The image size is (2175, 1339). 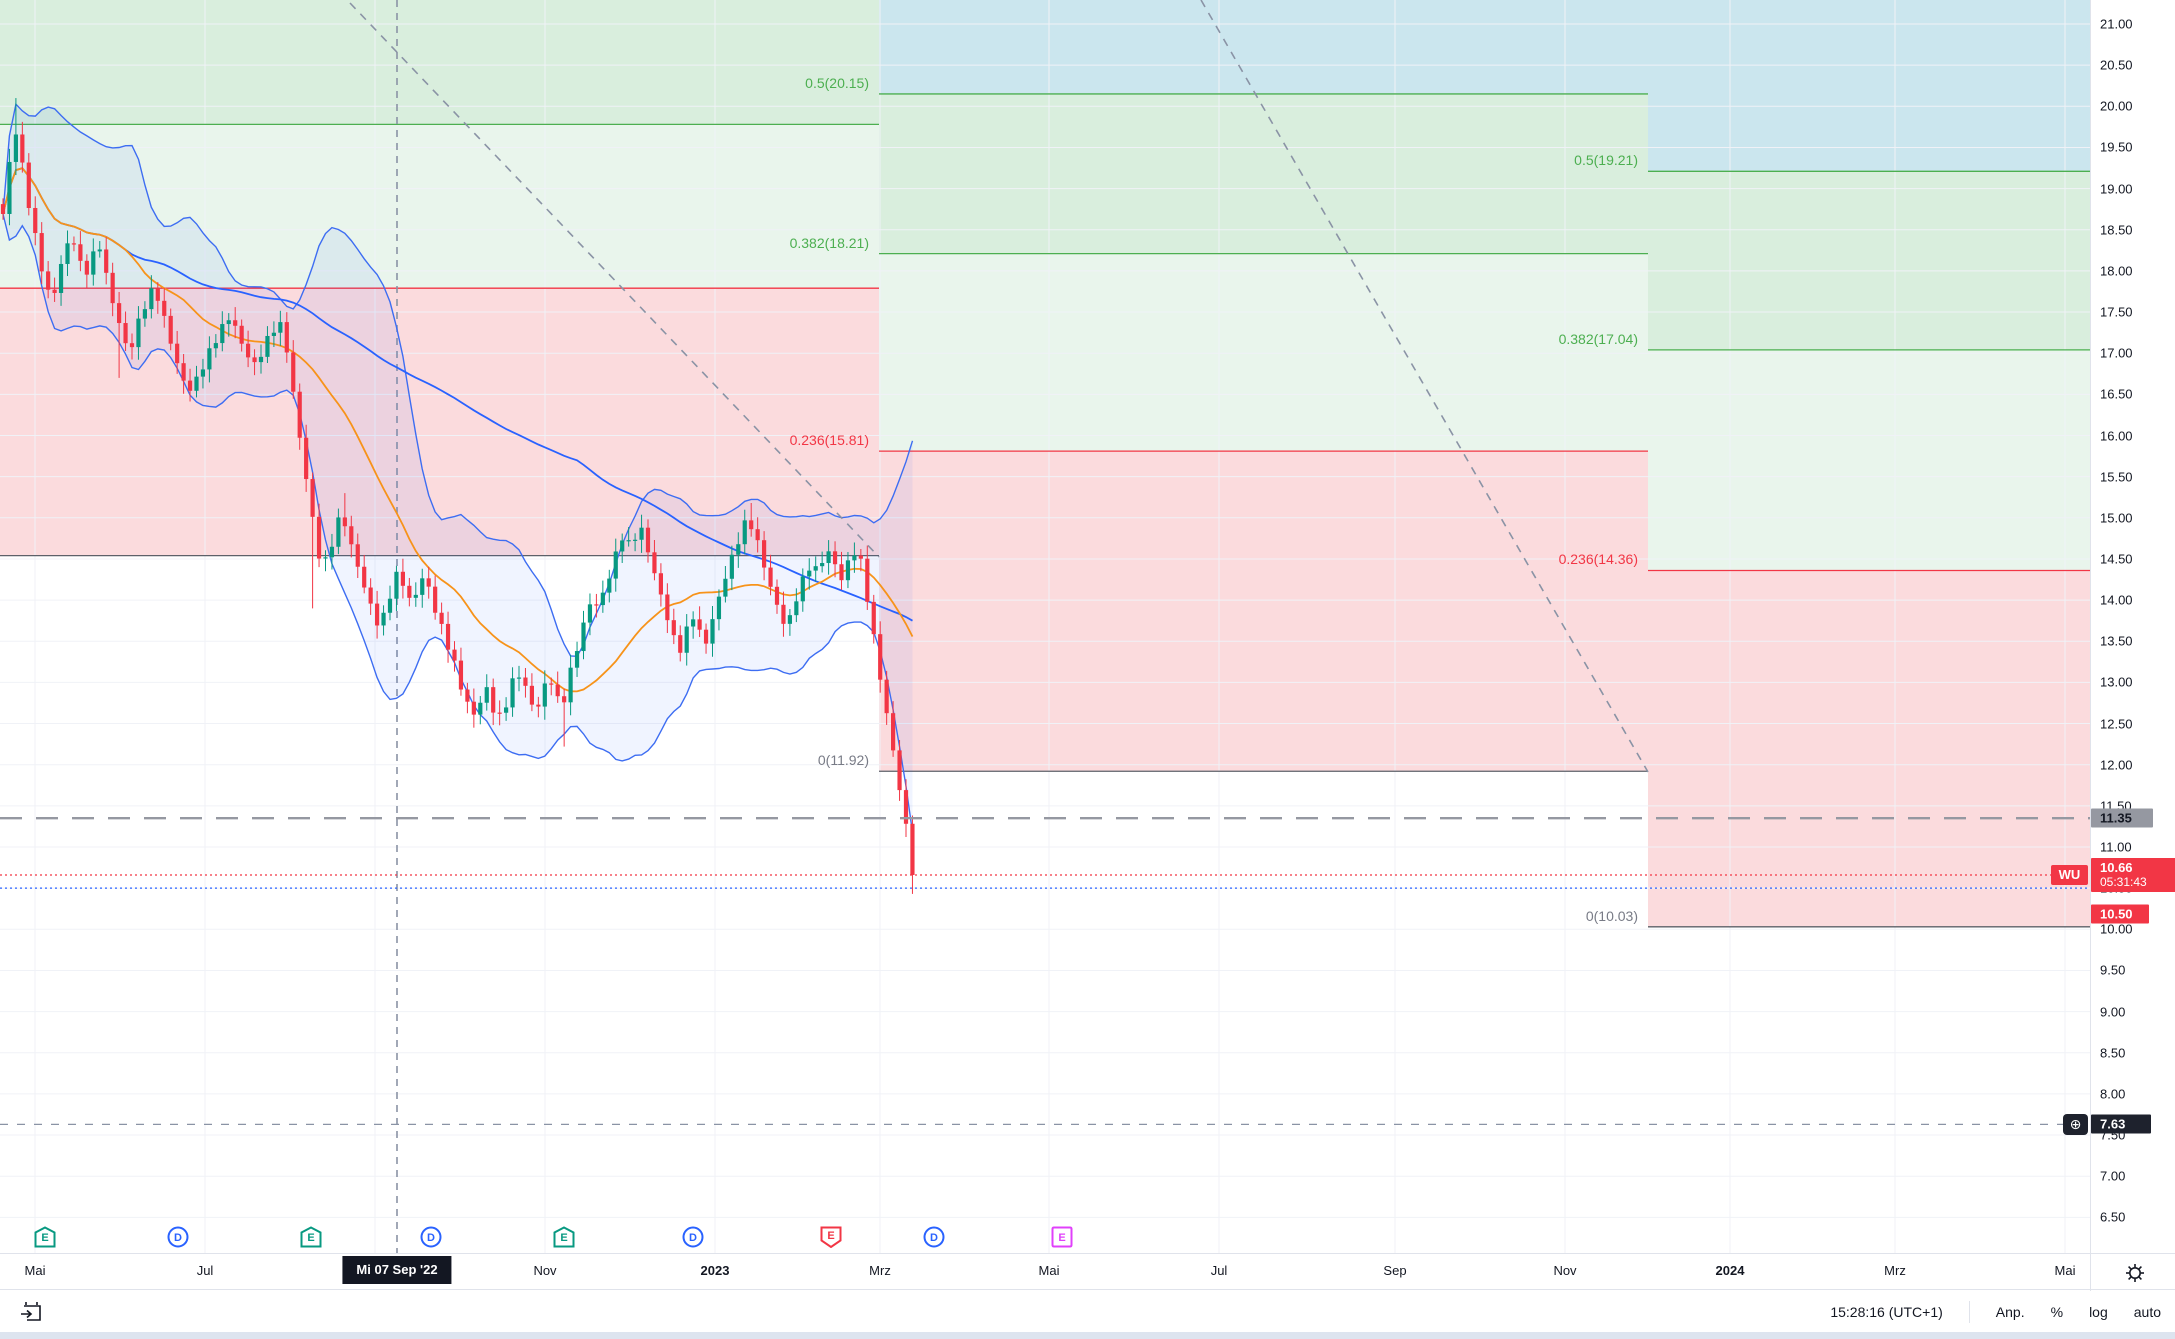 I want to click on price-tick-label: 19.00, so click(x=2116, y=189).